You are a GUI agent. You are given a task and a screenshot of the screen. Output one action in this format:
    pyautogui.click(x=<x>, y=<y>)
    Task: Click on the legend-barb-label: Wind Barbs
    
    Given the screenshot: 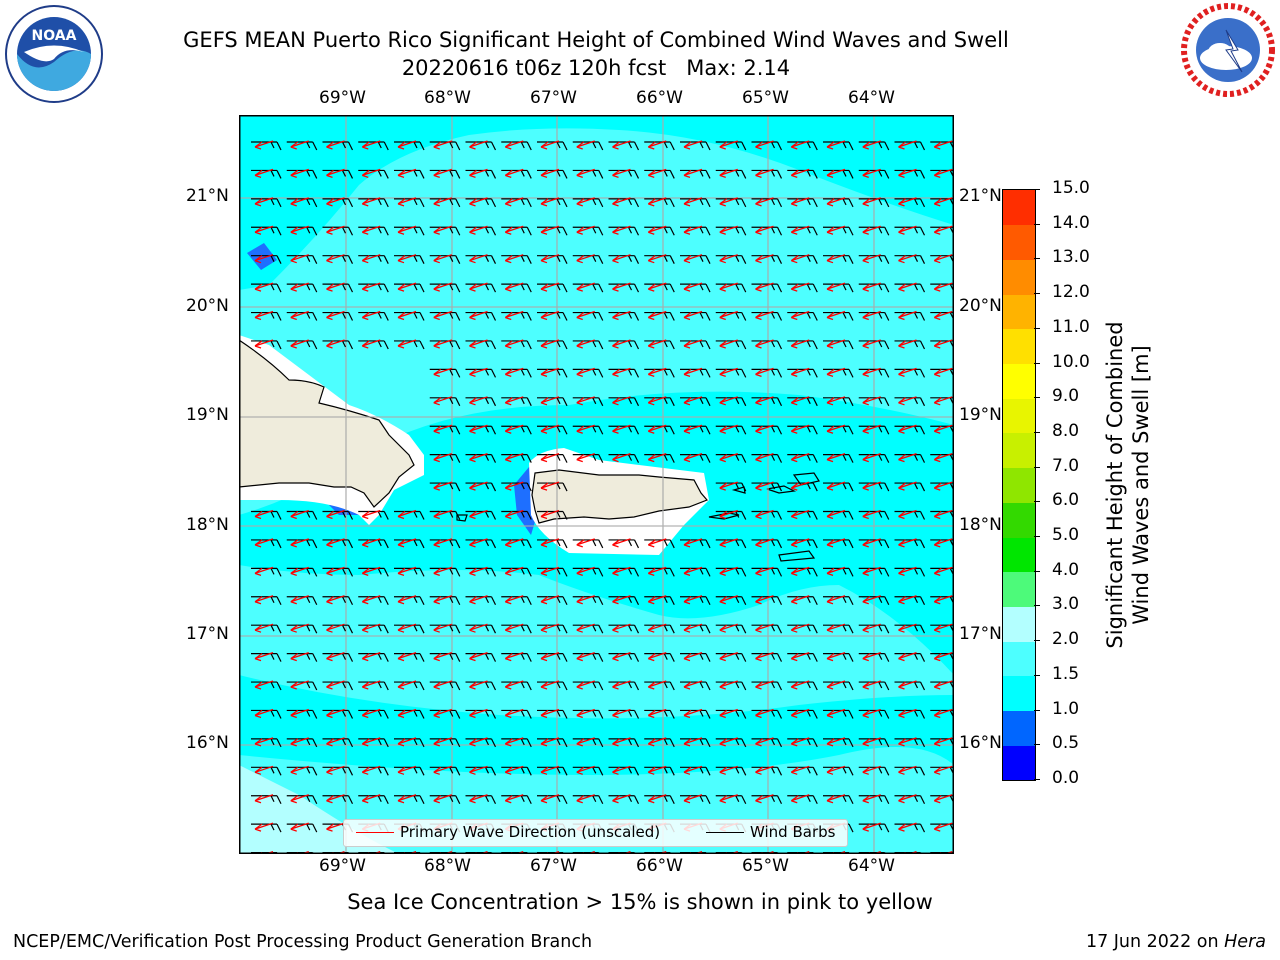 What is the action you would take?
    pyautogui.click(x=793, y=832)
    